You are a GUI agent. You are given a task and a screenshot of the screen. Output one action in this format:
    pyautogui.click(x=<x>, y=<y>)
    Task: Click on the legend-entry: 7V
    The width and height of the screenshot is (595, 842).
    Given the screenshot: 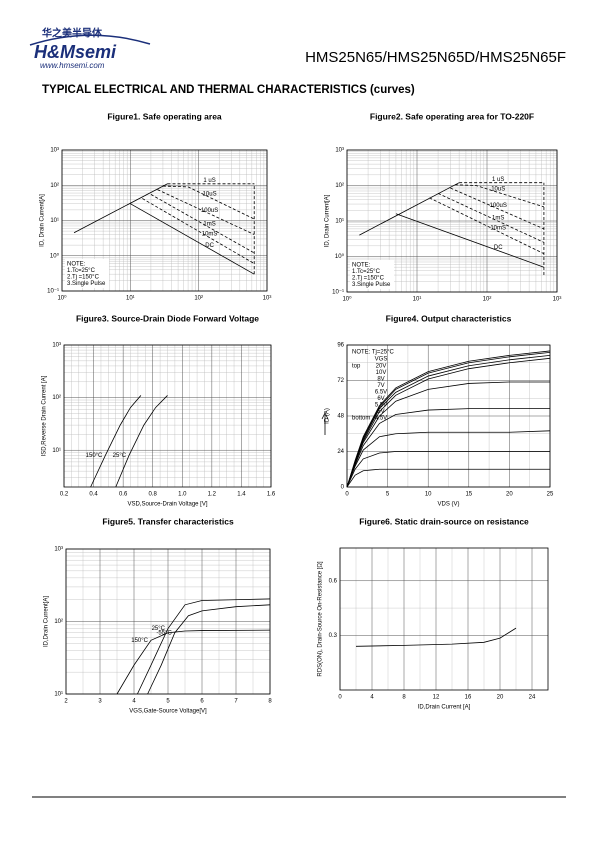 What is the action you would take?
    pyautogui.click(x=380, y=386)
    